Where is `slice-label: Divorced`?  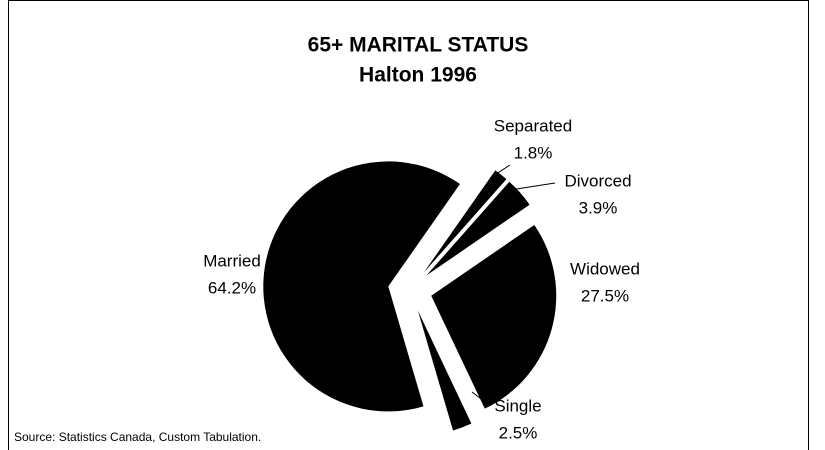 slice-label: Divorced is located at coordinates (597, 180).